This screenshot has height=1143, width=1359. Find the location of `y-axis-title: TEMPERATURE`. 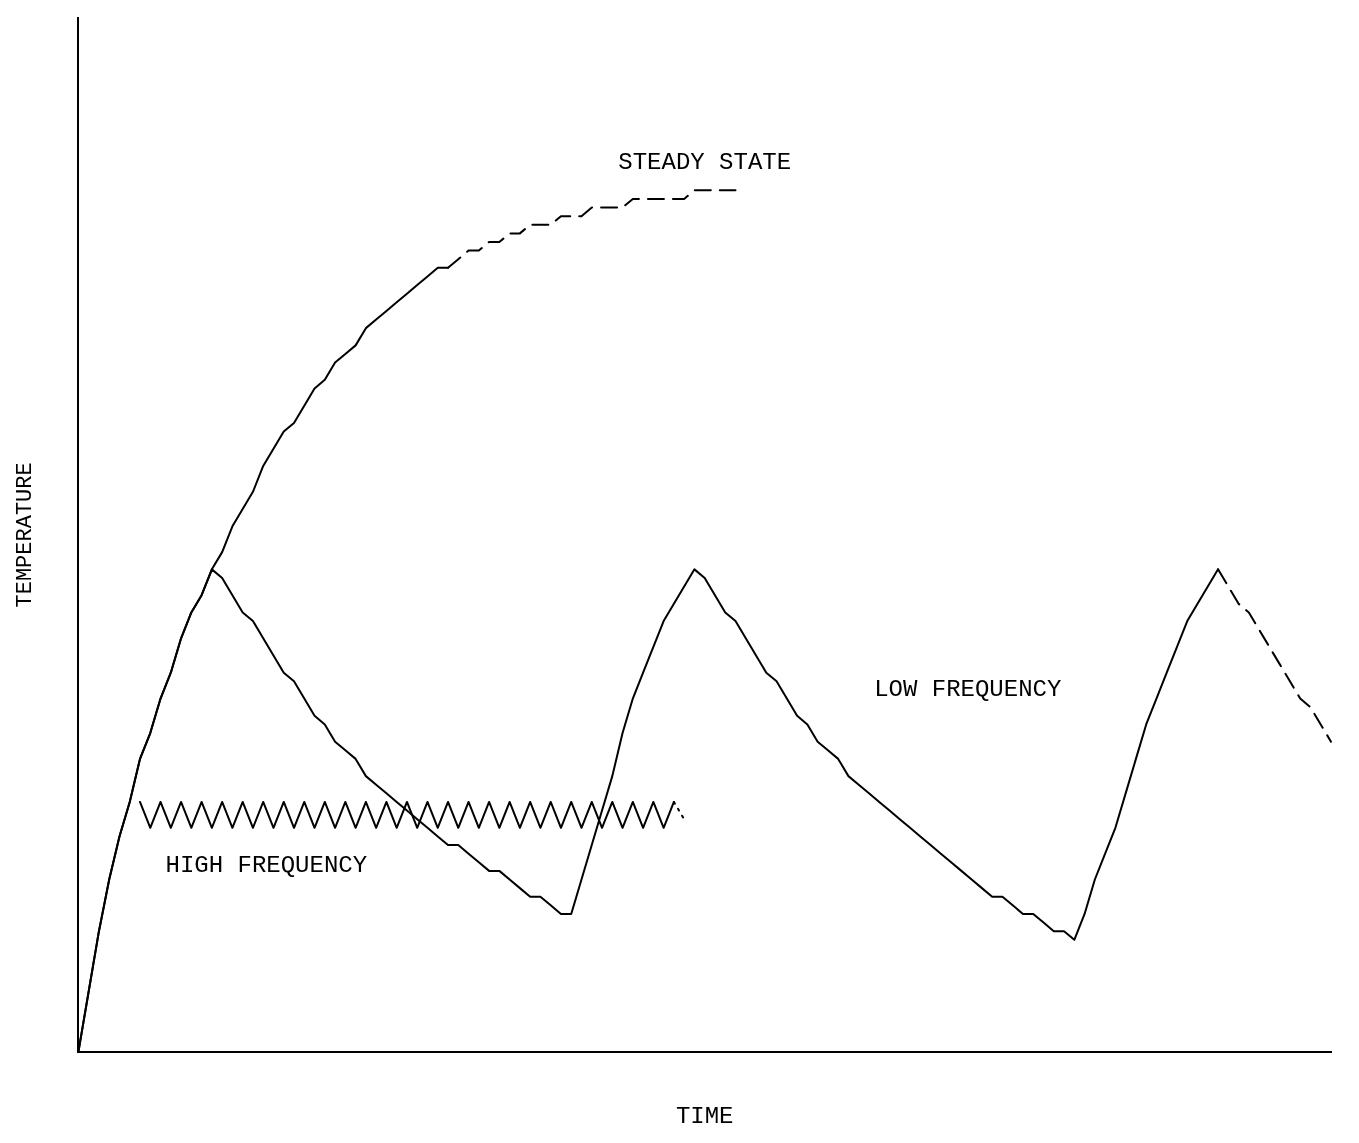

y-axis-title: TEMPERATURE is located at coordinates (26, 535).